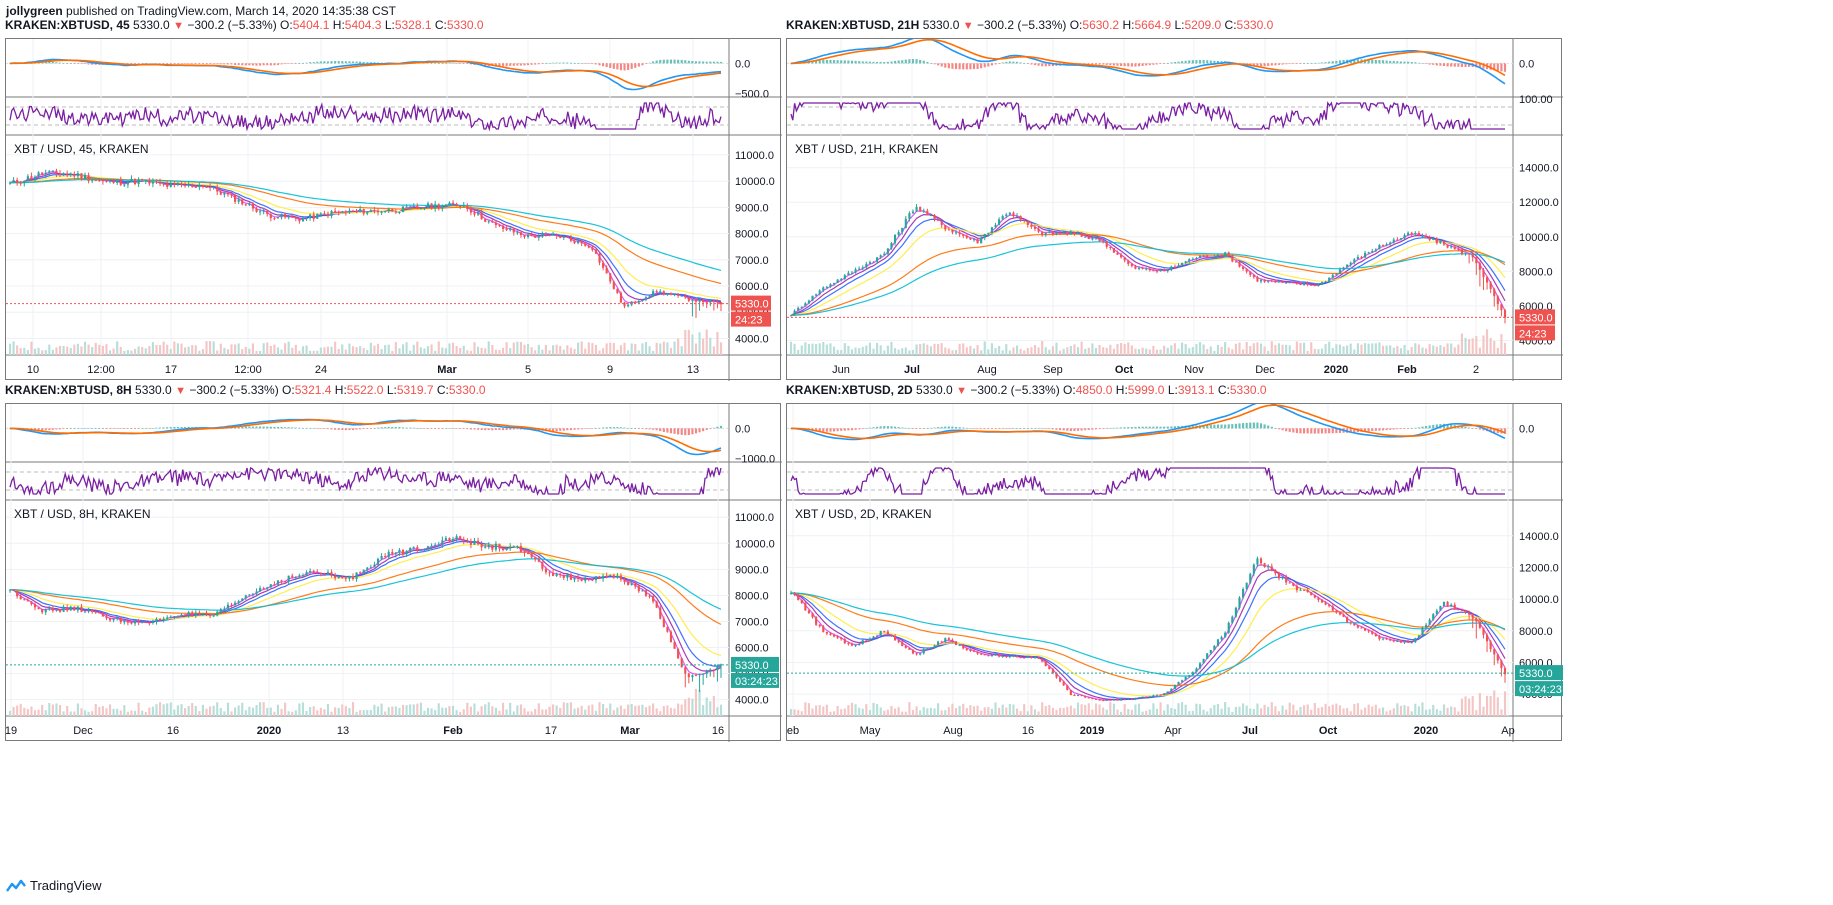 This screenshot has height=905, width=1833. What do you see at coordinates (34, 11) in the screenshot?
I see `author-name: jollygreen` at bounding box center [34, 11].